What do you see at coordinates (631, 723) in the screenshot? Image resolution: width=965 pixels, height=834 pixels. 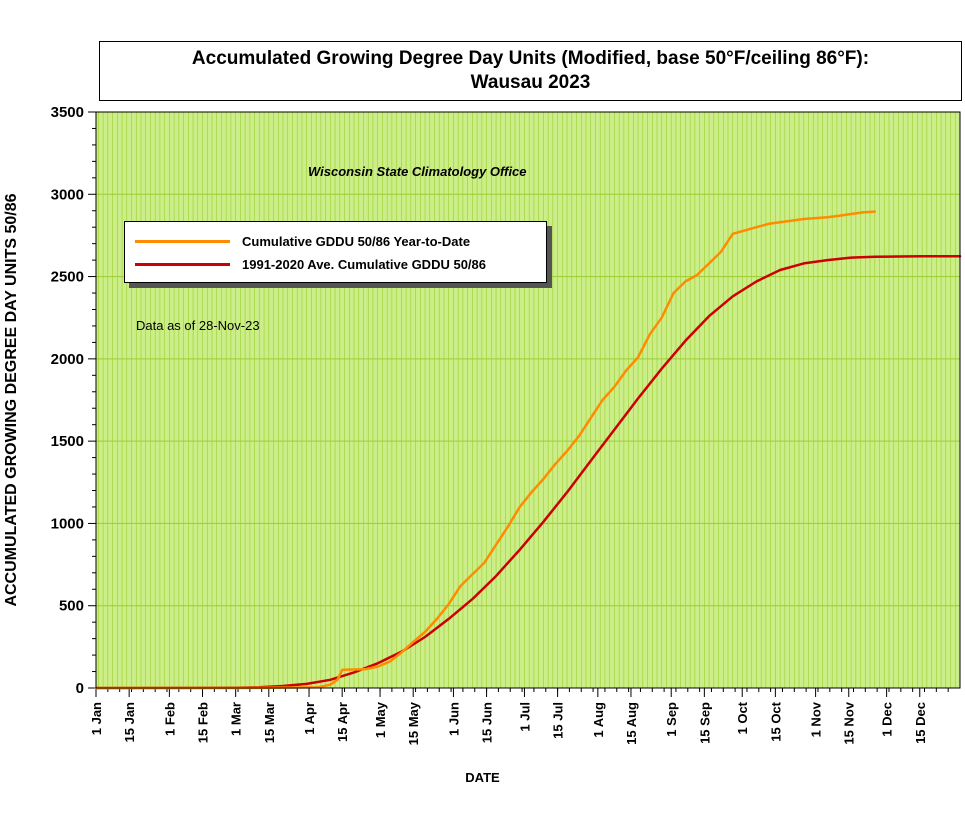 I see `x-tick-label: 15 Aug` at bounding box center [631, 723].